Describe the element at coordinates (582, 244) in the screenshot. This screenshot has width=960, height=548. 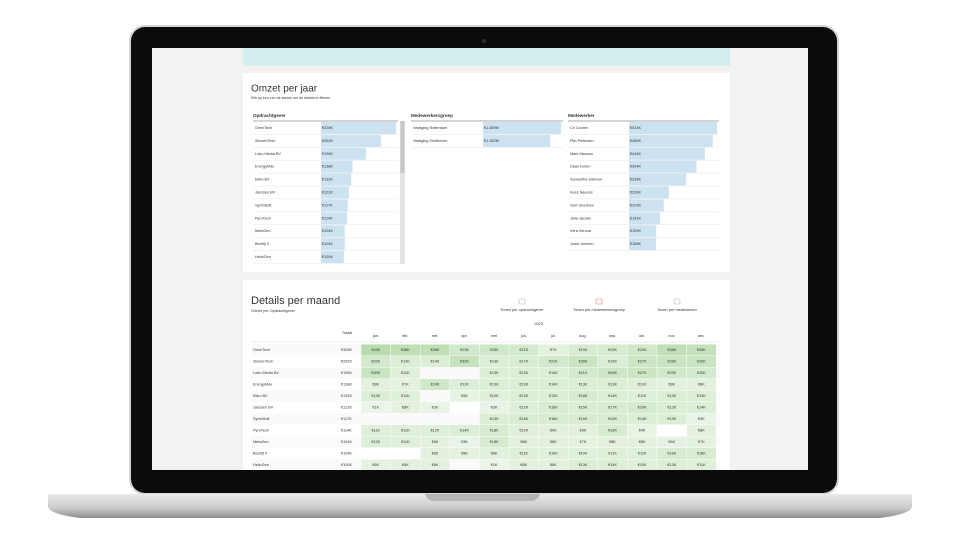
I see `row-name: Joost Jeerken` at that location.